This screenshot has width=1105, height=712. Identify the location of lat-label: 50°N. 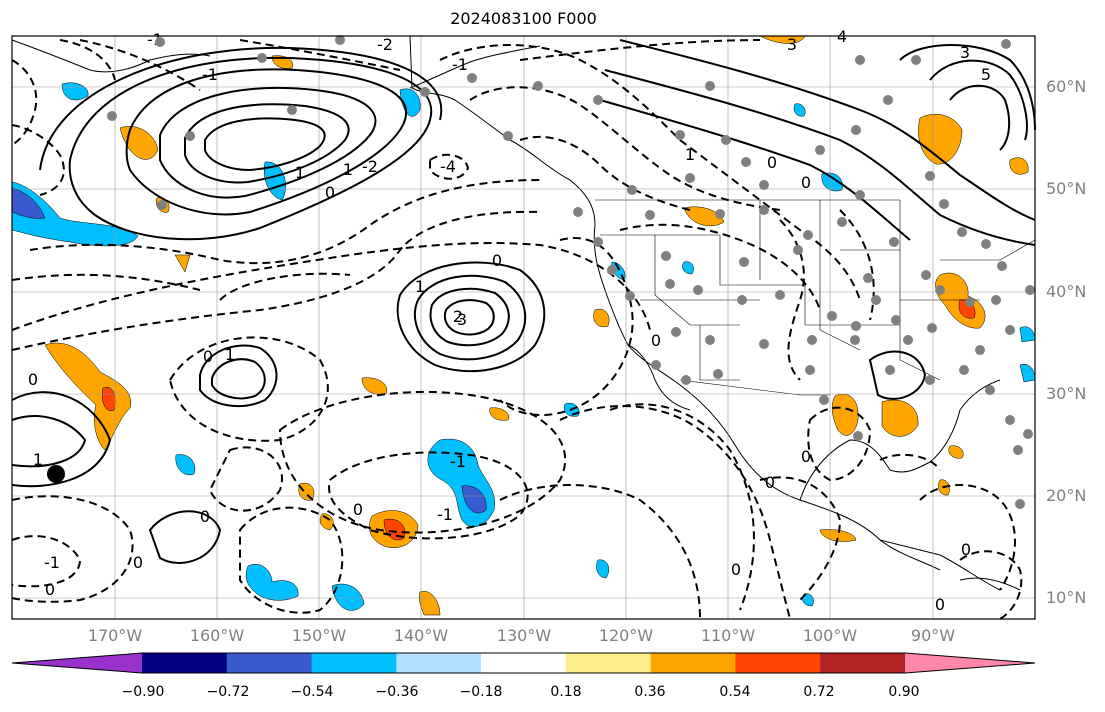
(1066, 188).